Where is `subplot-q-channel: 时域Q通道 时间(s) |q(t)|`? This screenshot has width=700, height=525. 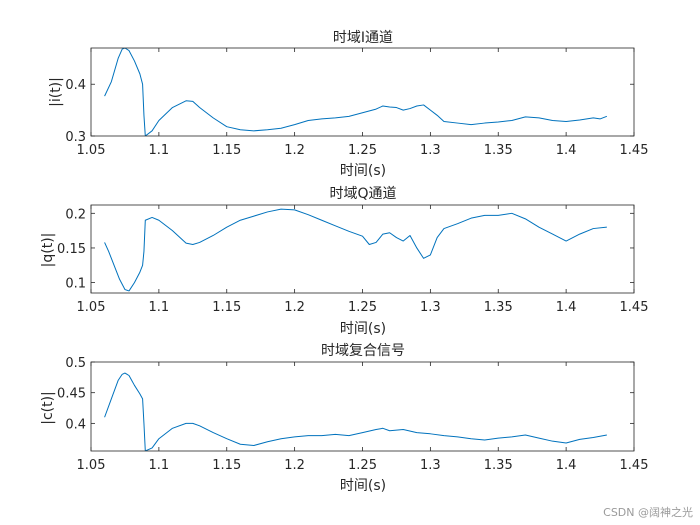
subplot-q-channel: 时域Q通道 时间(s) |q(t)| is located at coordinates (218, 261).